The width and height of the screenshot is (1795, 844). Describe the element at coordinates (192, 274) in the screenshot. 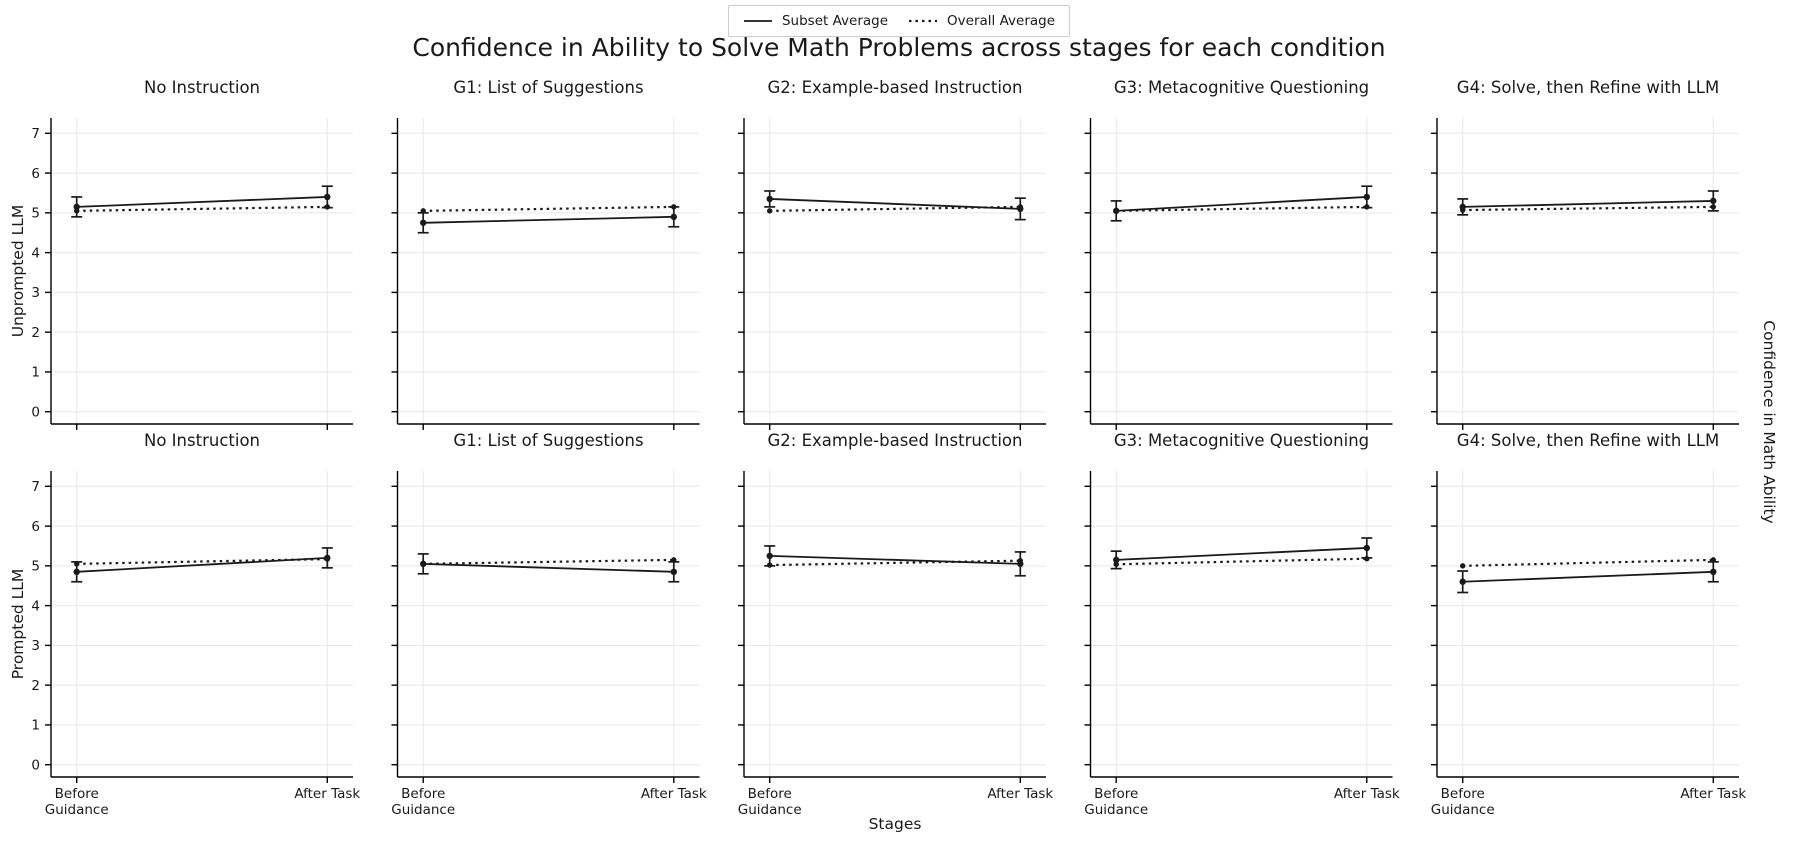

I see `subplot-r0c0: 0 1 2 3 4 5 6 7` at that location.